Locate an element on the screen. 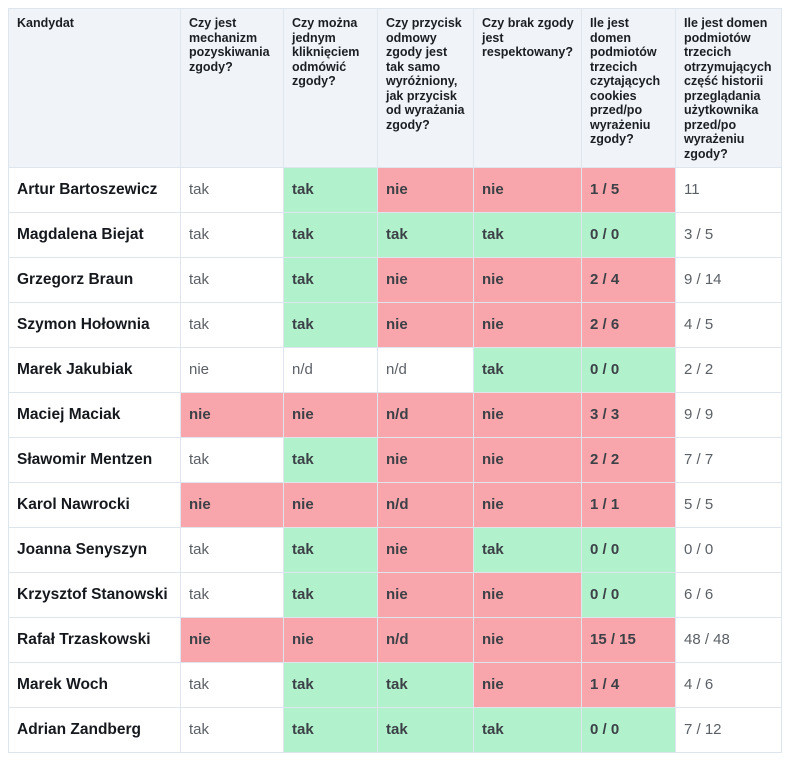 The width and height of the screenshot is (789, 761). candidate-name: Maciej Maciak is located at coordinates (94, 415).